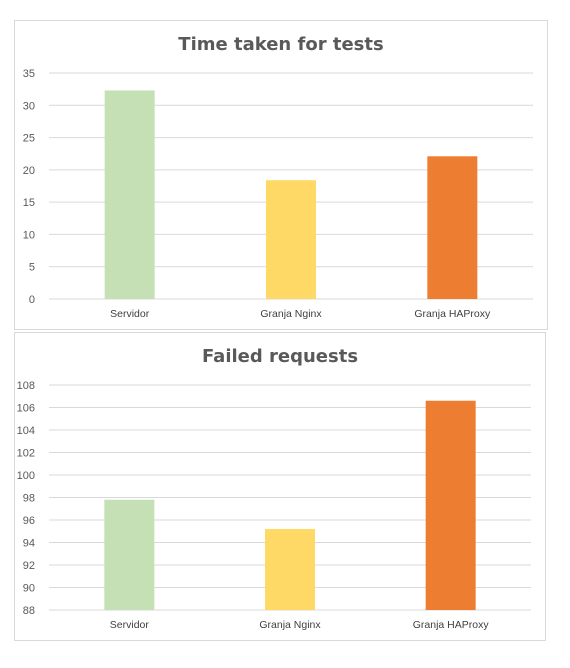 This screenshot has width=570, height=668. Describe the element at coordinates (281, 44) in the screenshot. I see `chart-title: Time taken for tests` at that location.